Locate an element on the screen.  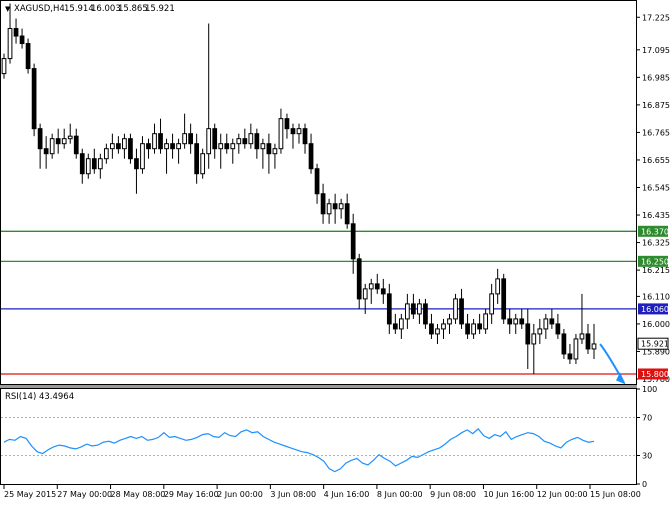
price-tick-label: 16.325 is located at coordinates (656, 243).